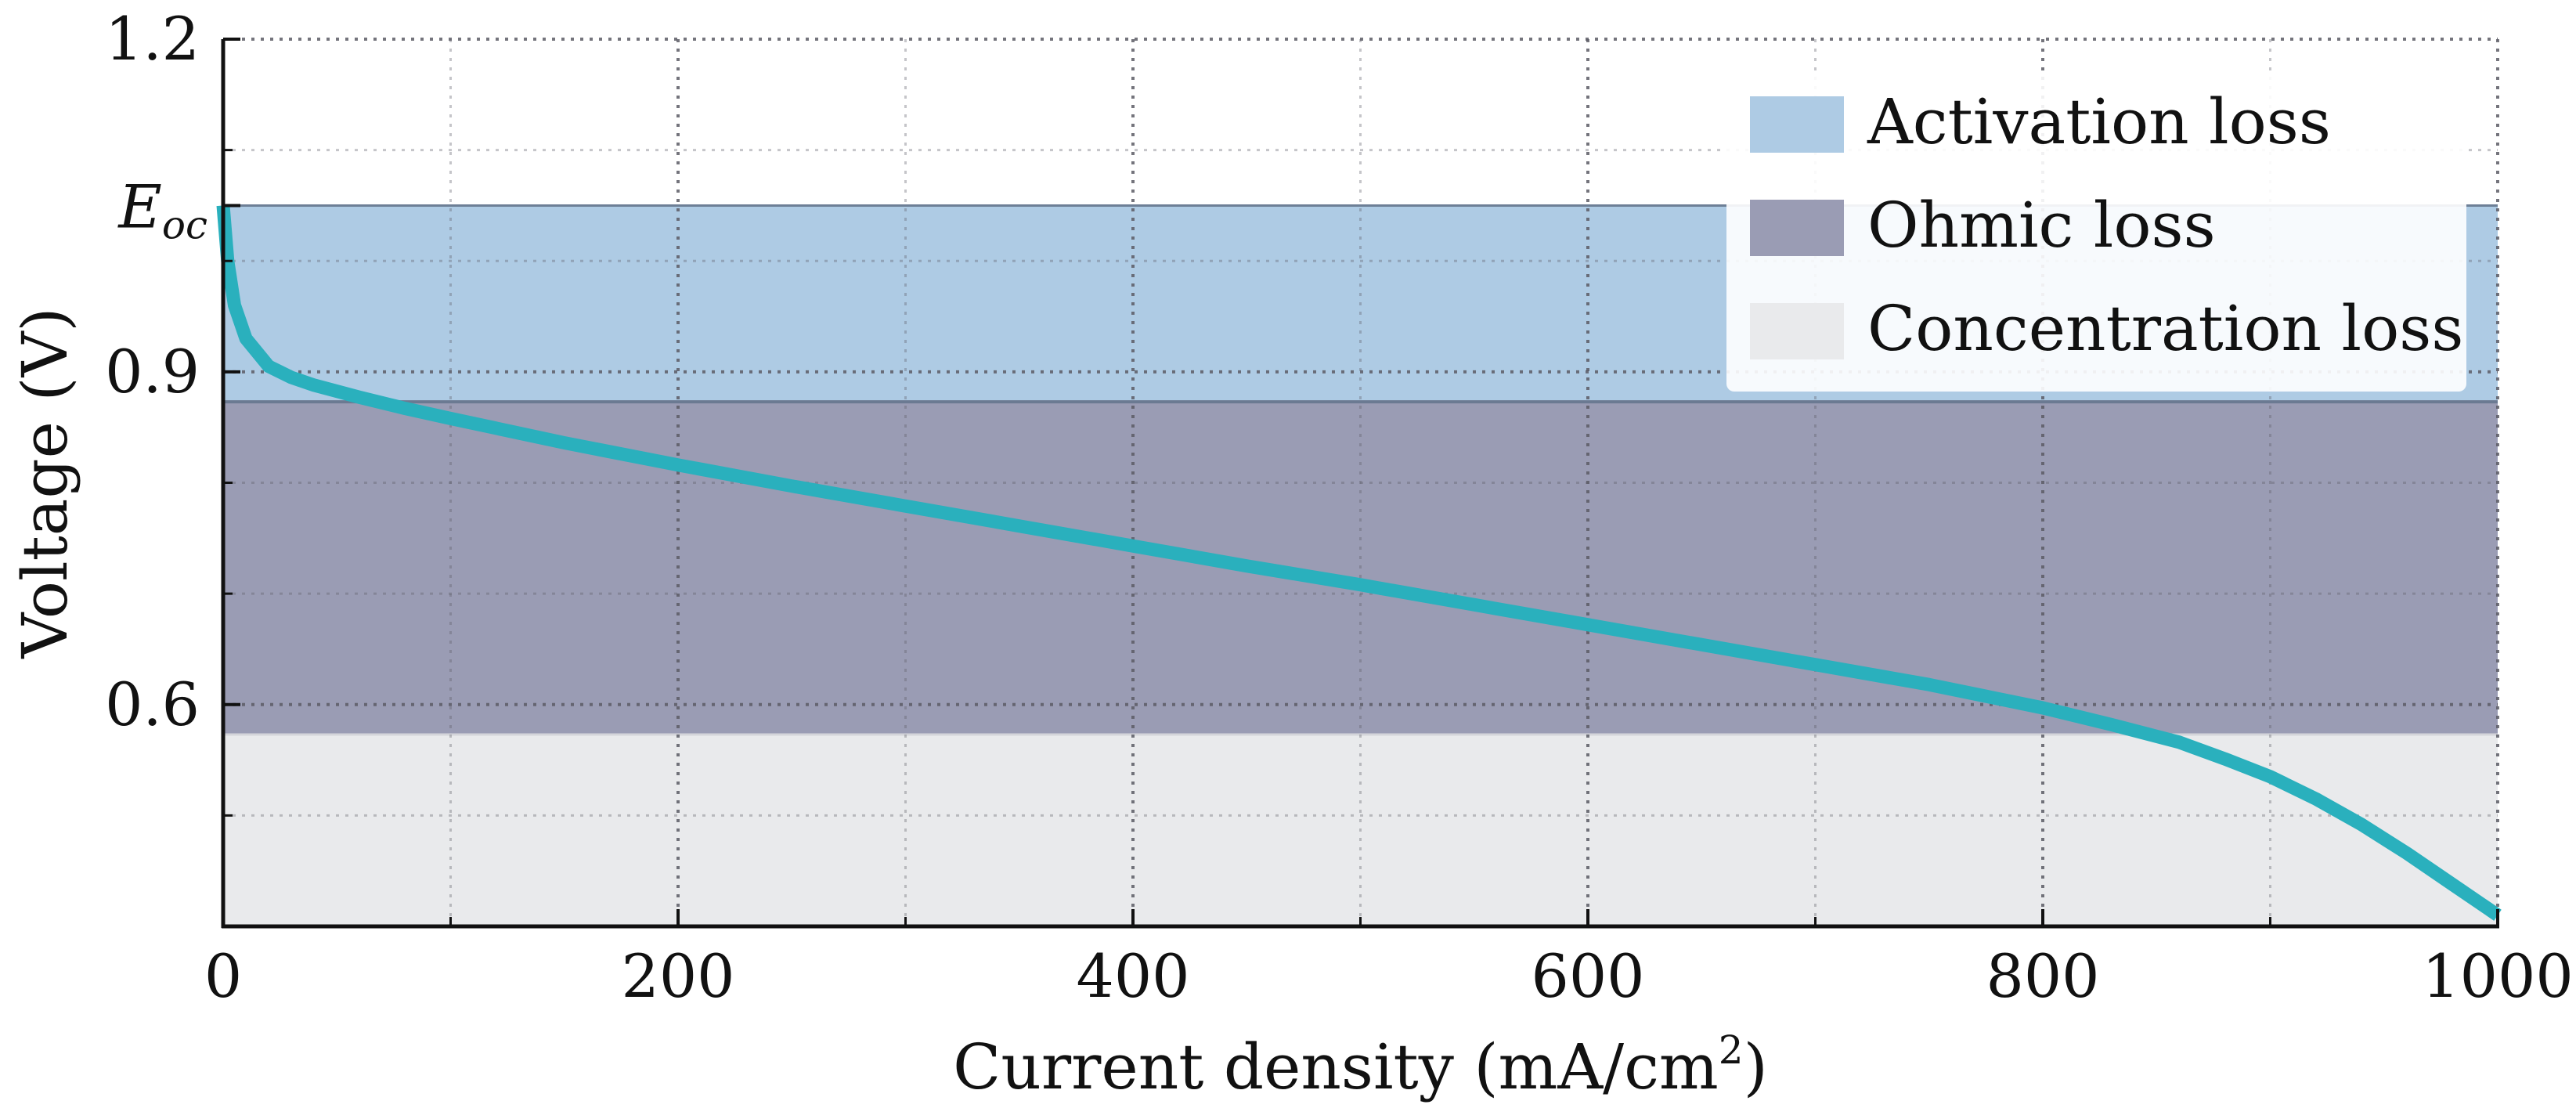 The image size is (2576, 1119). Describe the element at coordinates (2497, 976) in the screenshot. I see `x-tick-label: 1000` at that location.